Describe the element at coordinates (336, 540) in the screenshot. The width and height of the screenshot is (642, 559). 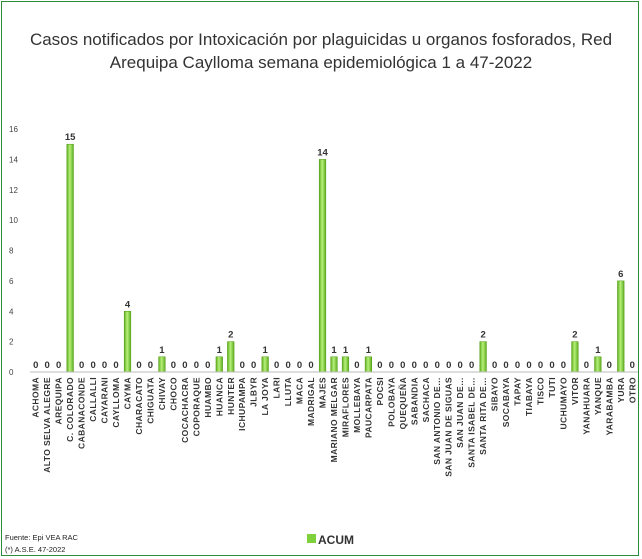
I see `legend-label: ACUM` at that location.